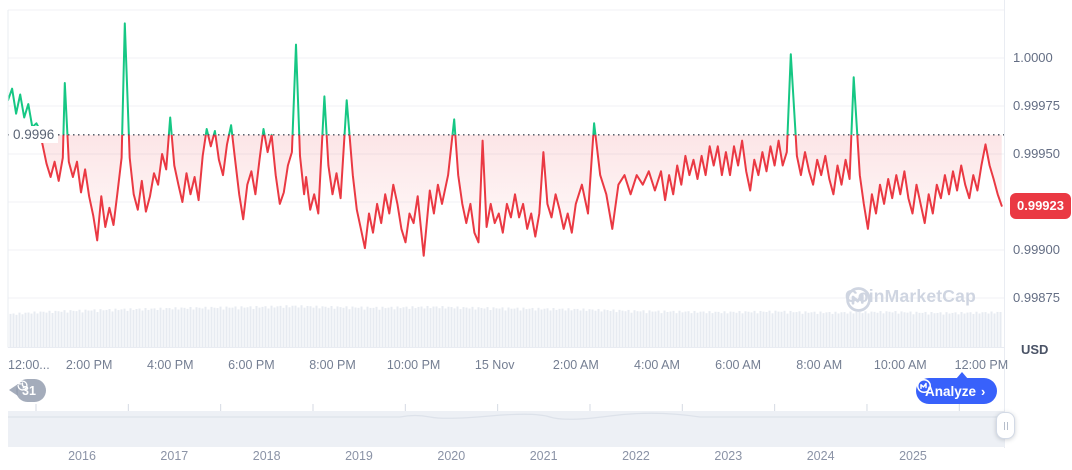  What do you see at coordinates (738, 365) in the screenshot?
I see `x-axis-label: 6:00 AM` at bounding box center [738, 365].